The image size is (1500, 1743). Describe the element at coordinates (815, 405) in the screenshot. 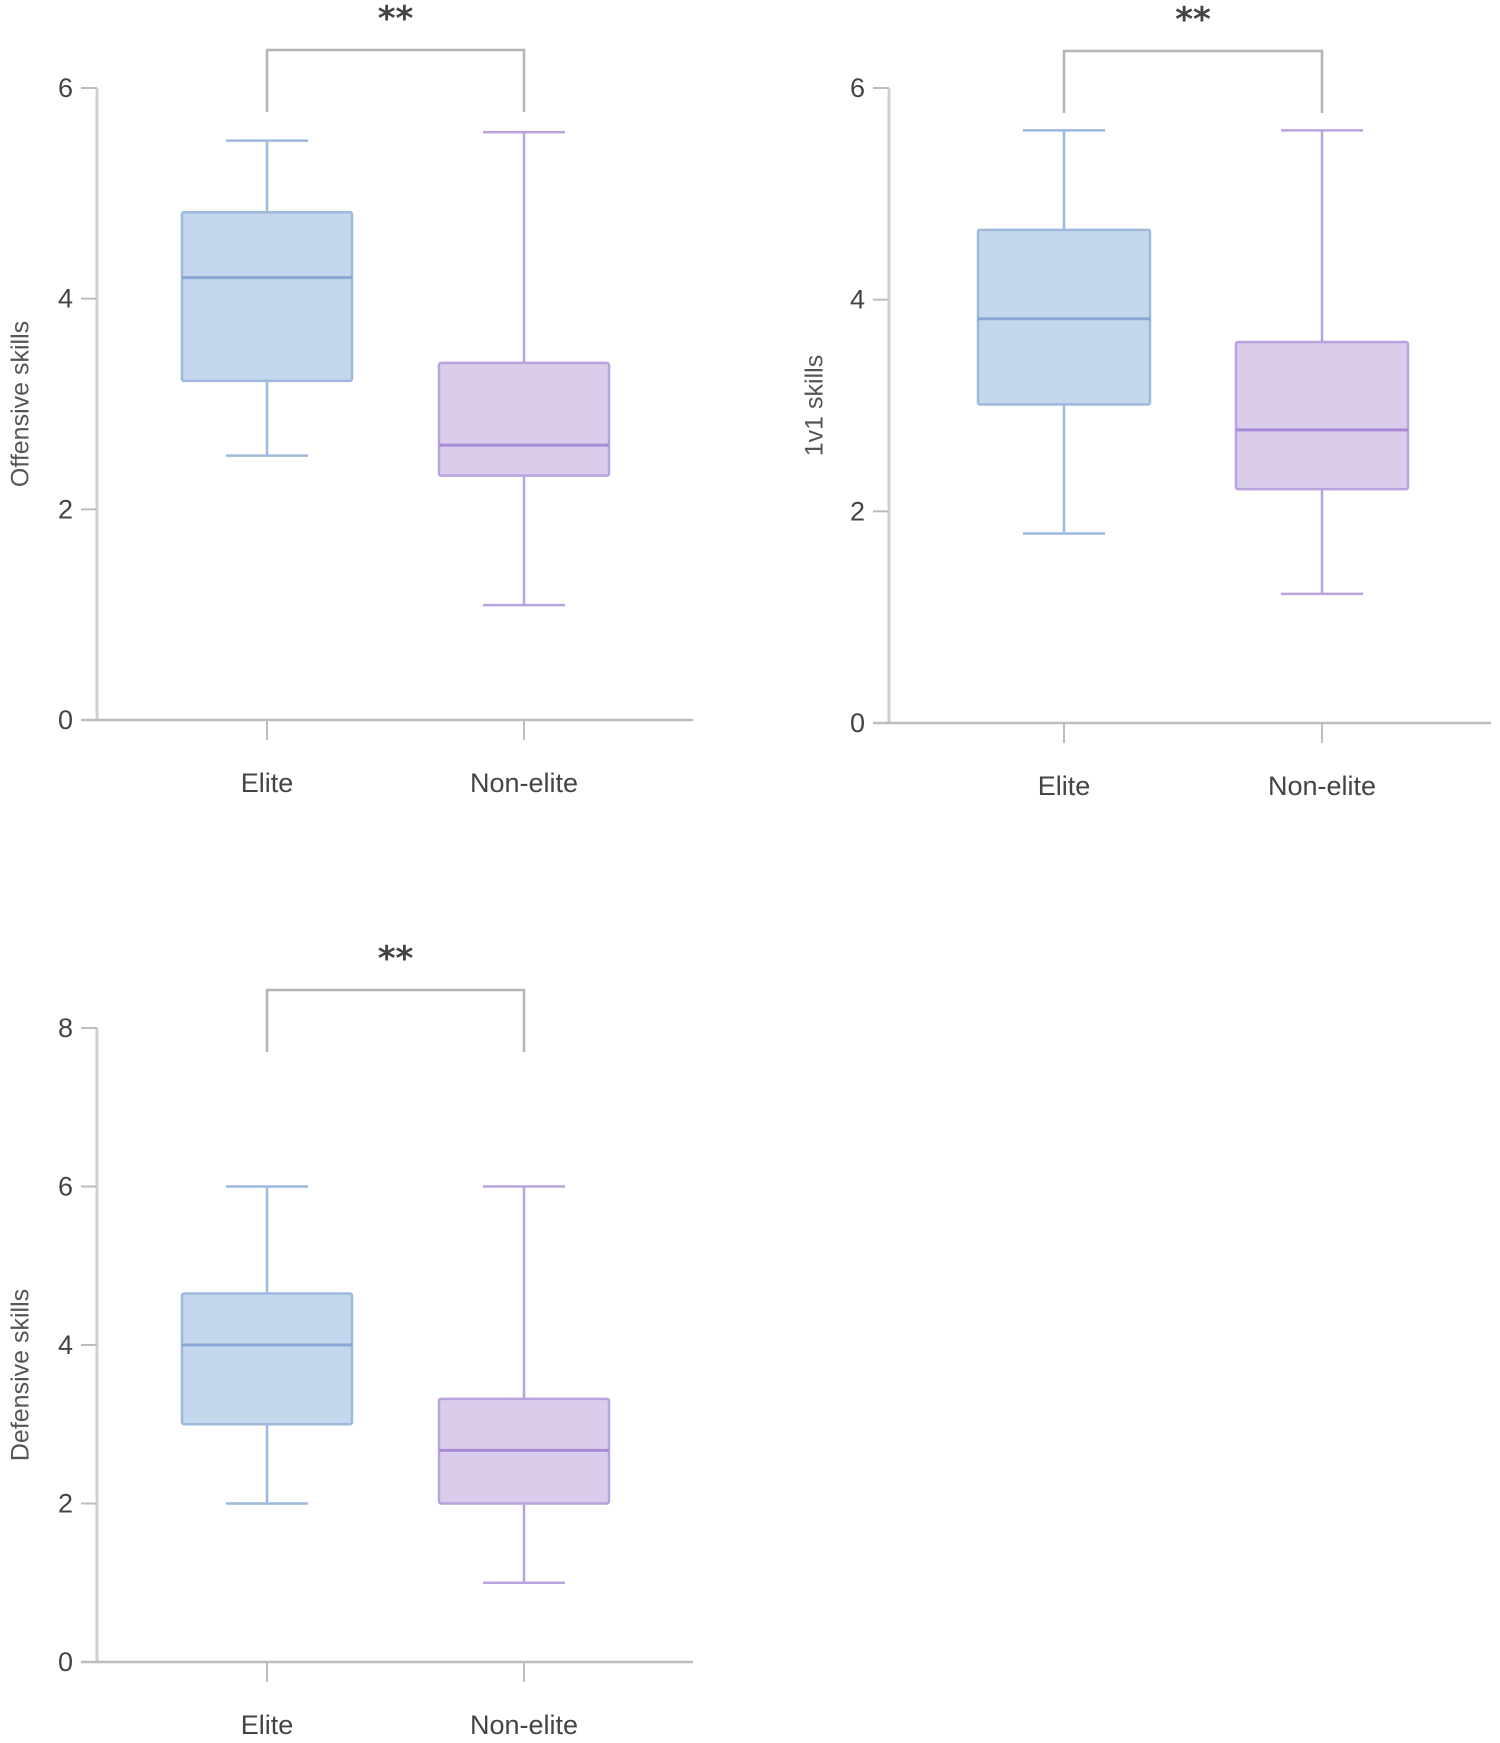

I see `y-axis-title: 1v1 skills` at that location.